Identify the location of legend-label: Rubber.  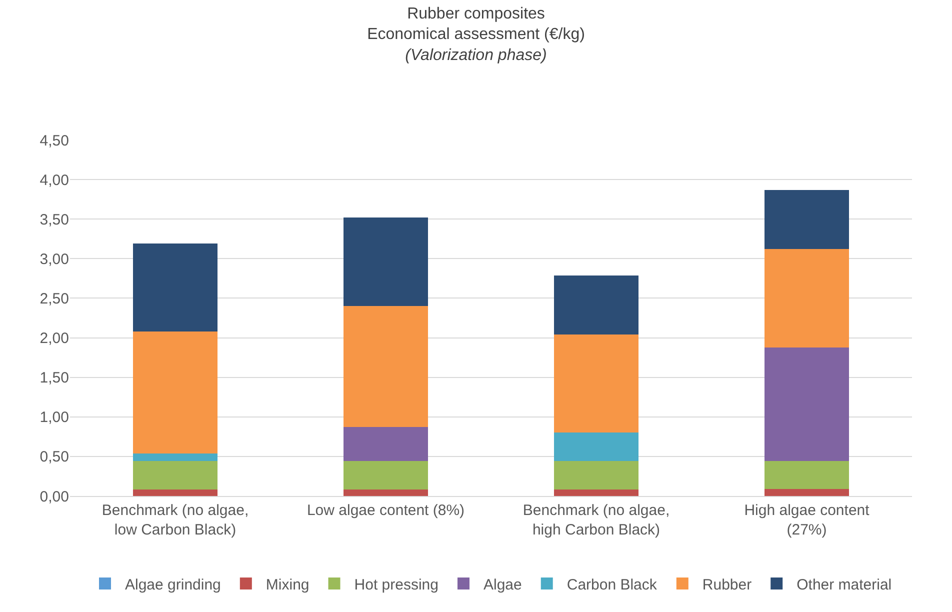
(727, 585).